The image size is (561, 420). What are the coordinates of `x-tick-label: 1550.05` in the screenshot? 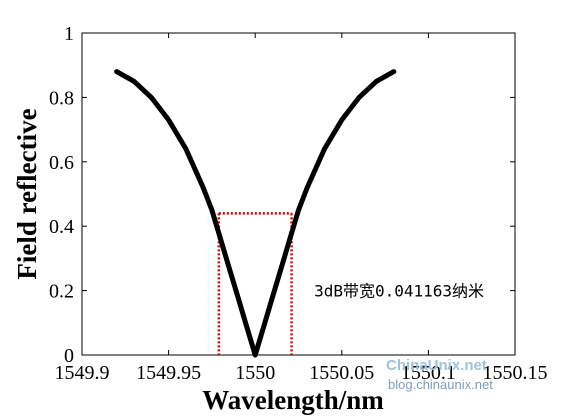 It's located at (341, 373).